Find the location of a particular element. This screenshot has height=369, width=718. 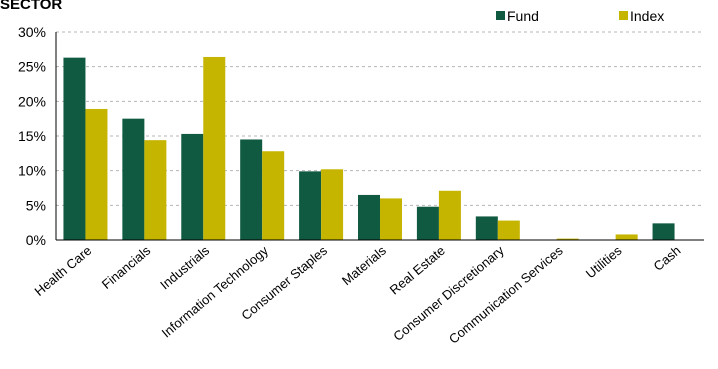

bar-fund-consumer-discretionary is located at coordinates (486, 228).